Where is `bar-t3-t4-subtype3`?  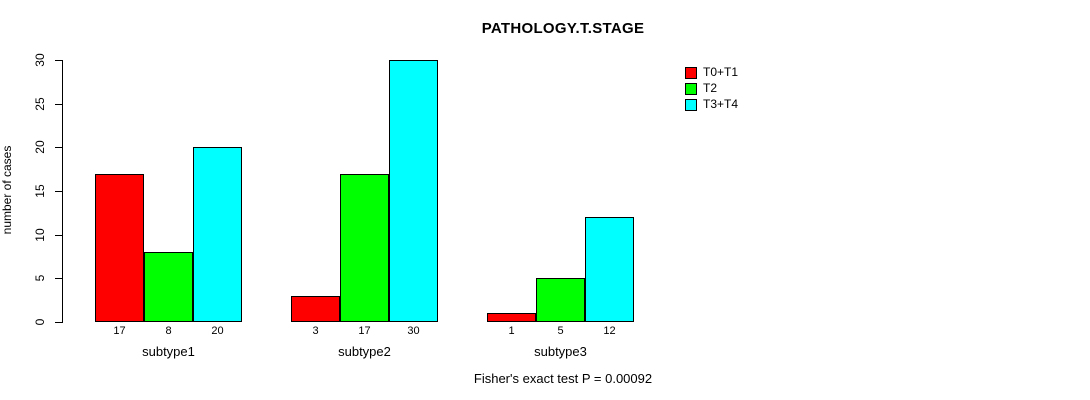 bar-t3-t4-subtype3 is located at coordinates (609, 269).